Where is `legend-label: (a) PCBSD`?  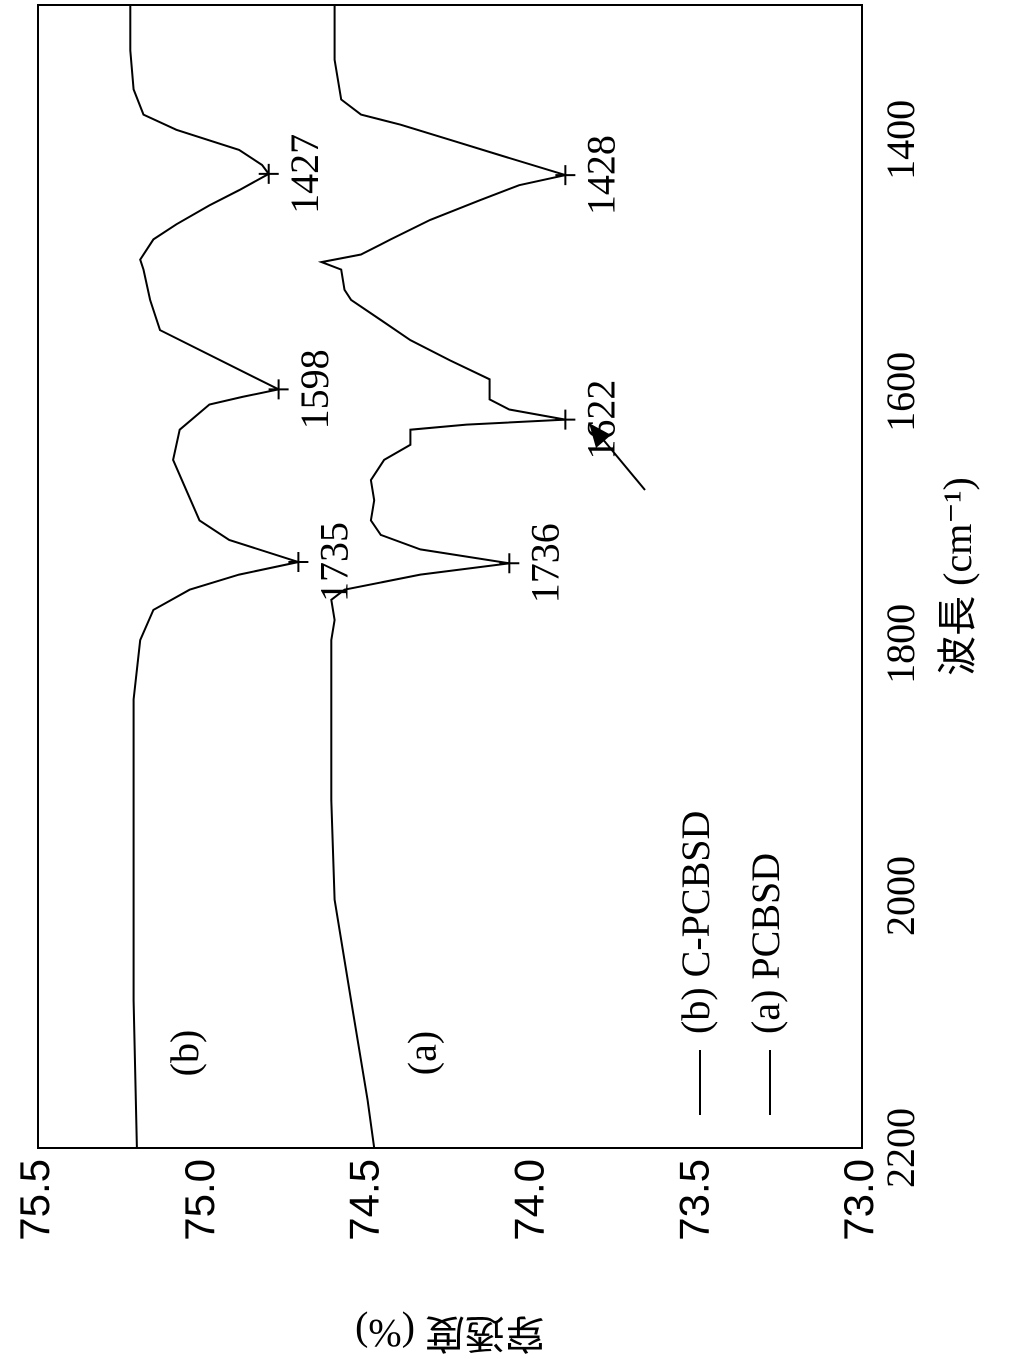 legend-label: (a) PCBSD is located at coordinates (765, 943).